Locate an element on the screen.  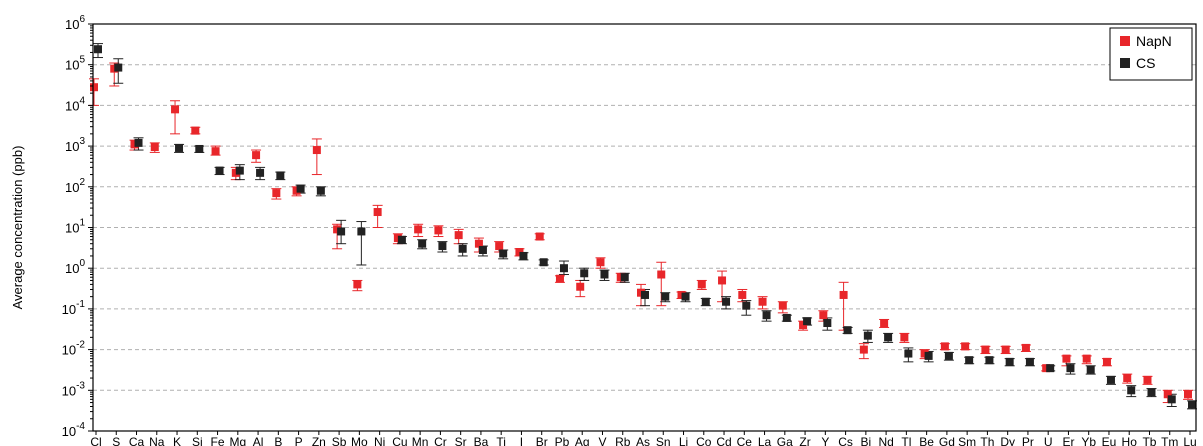
y-tick-label: 10³ is located at coordinates (75, 145).